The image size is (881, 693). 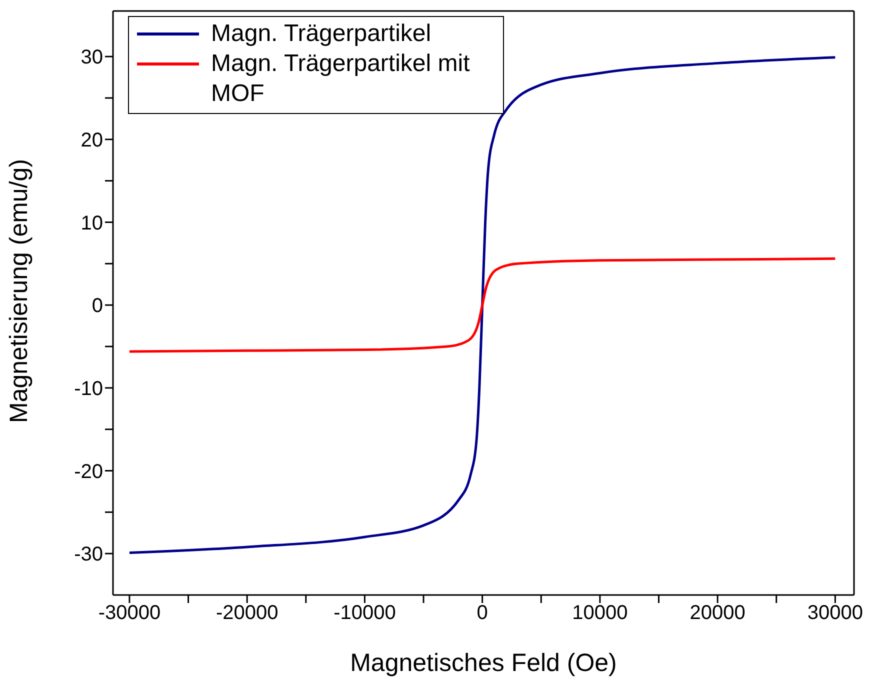 What do you see at coordinates (482, 305) in the screenshot?
I see `line-series` at bounding box center [482, 305].